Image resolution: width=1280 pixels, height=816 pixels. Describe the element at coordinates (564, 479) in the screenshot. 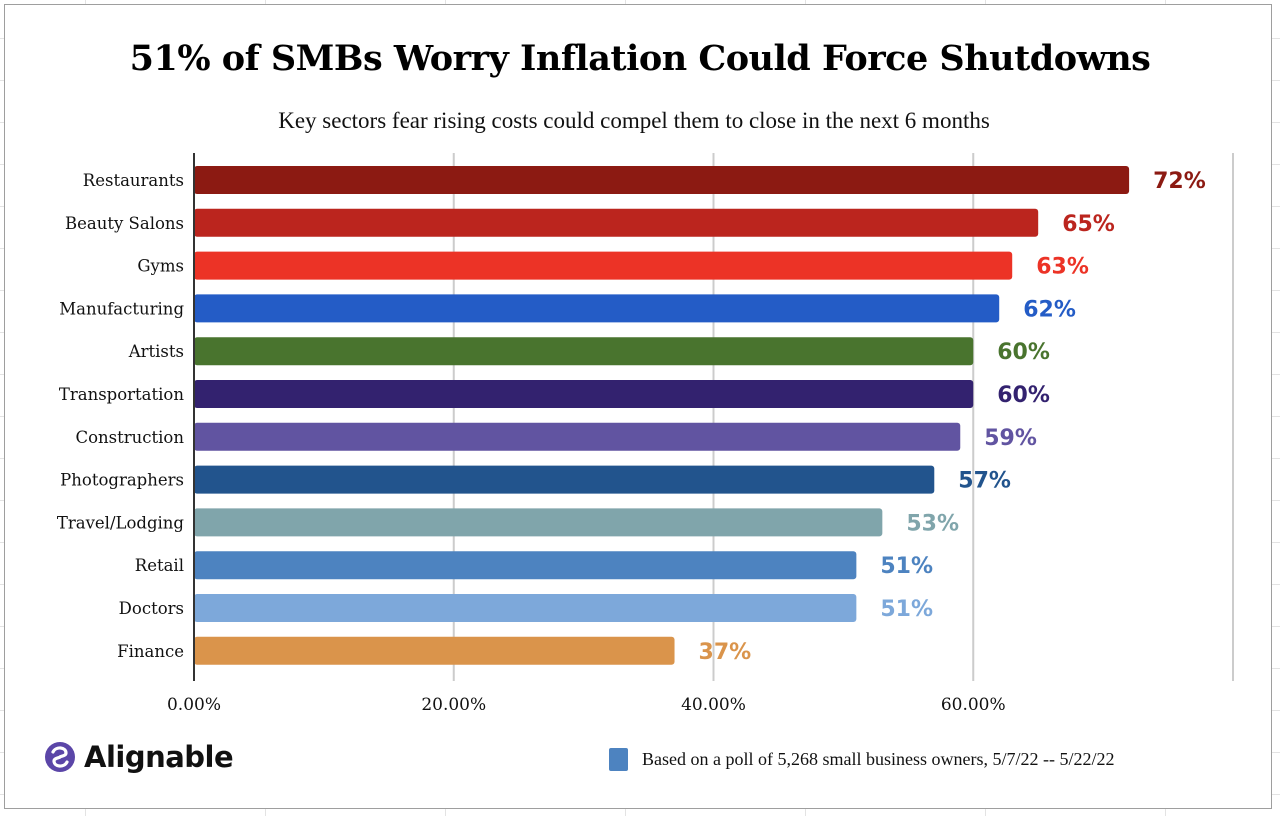

I see `bar-photographers` at that location.